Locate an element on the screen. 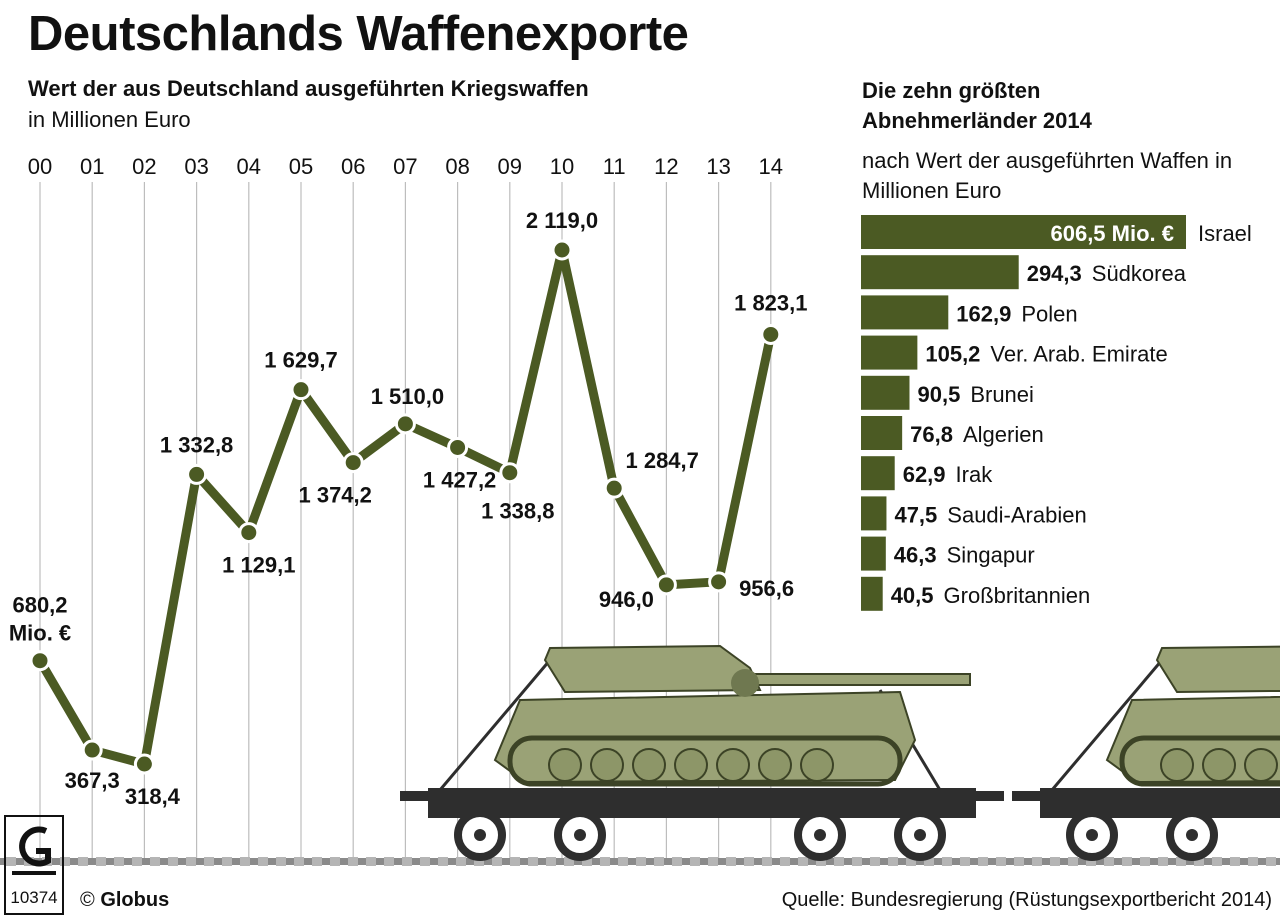 The height and width of the screenshot is (923, 1280). x-tick-label: 00 is located at coordinates (40, 166).